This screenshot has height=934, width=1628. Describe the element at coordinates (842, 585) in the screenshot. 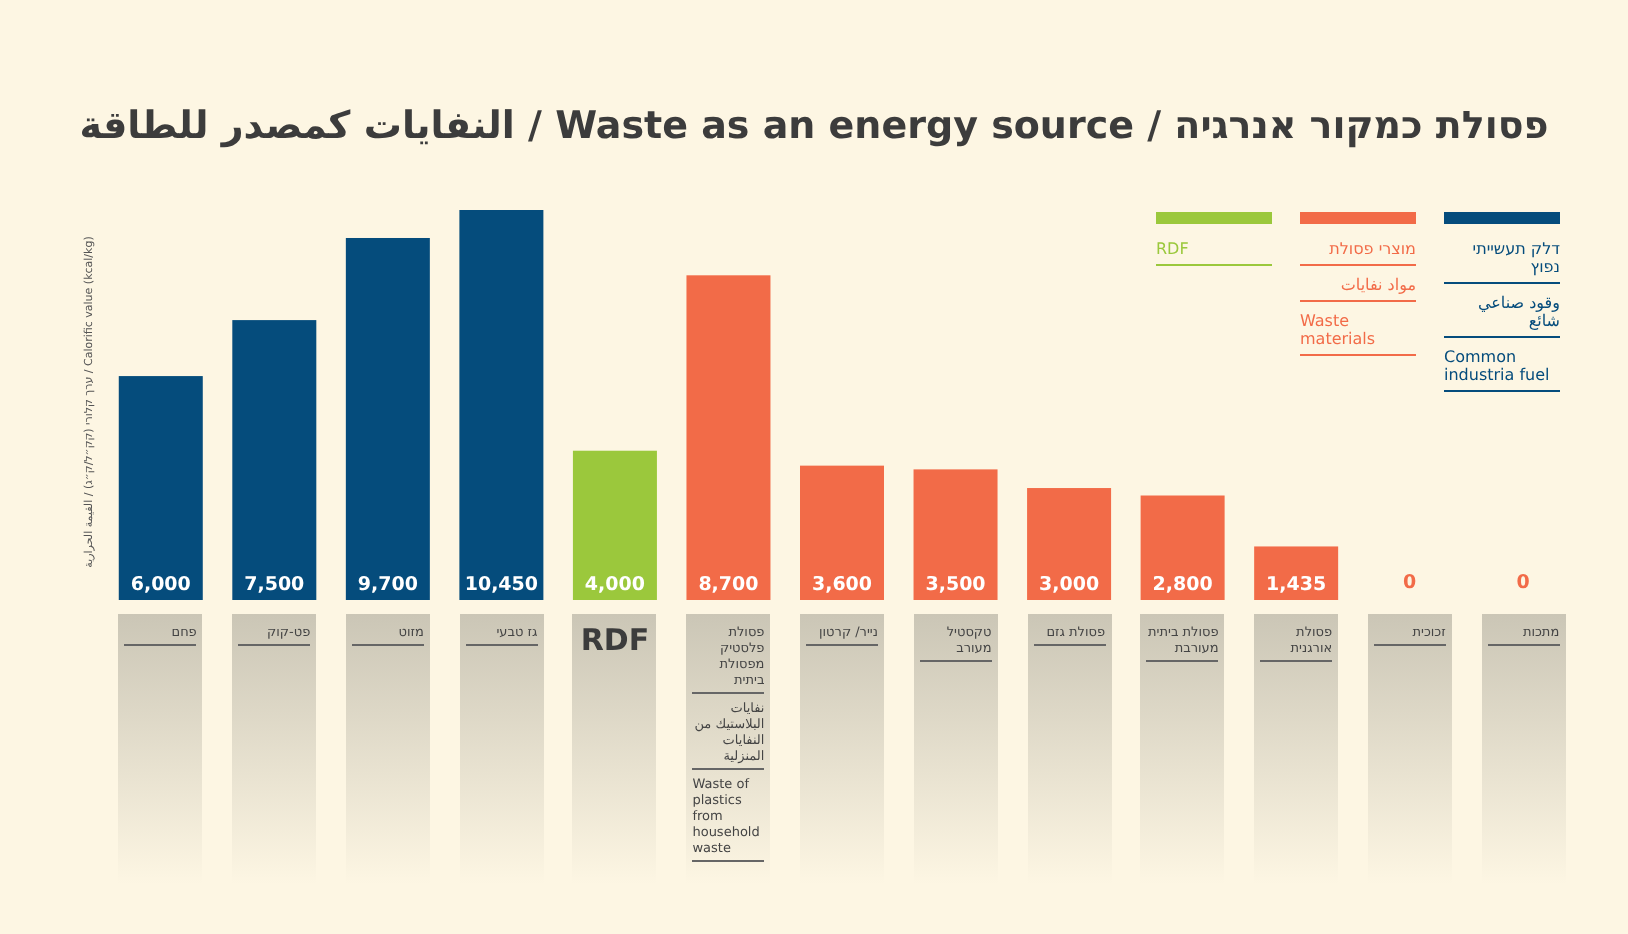

I see `data-label: 3,600` at that location.